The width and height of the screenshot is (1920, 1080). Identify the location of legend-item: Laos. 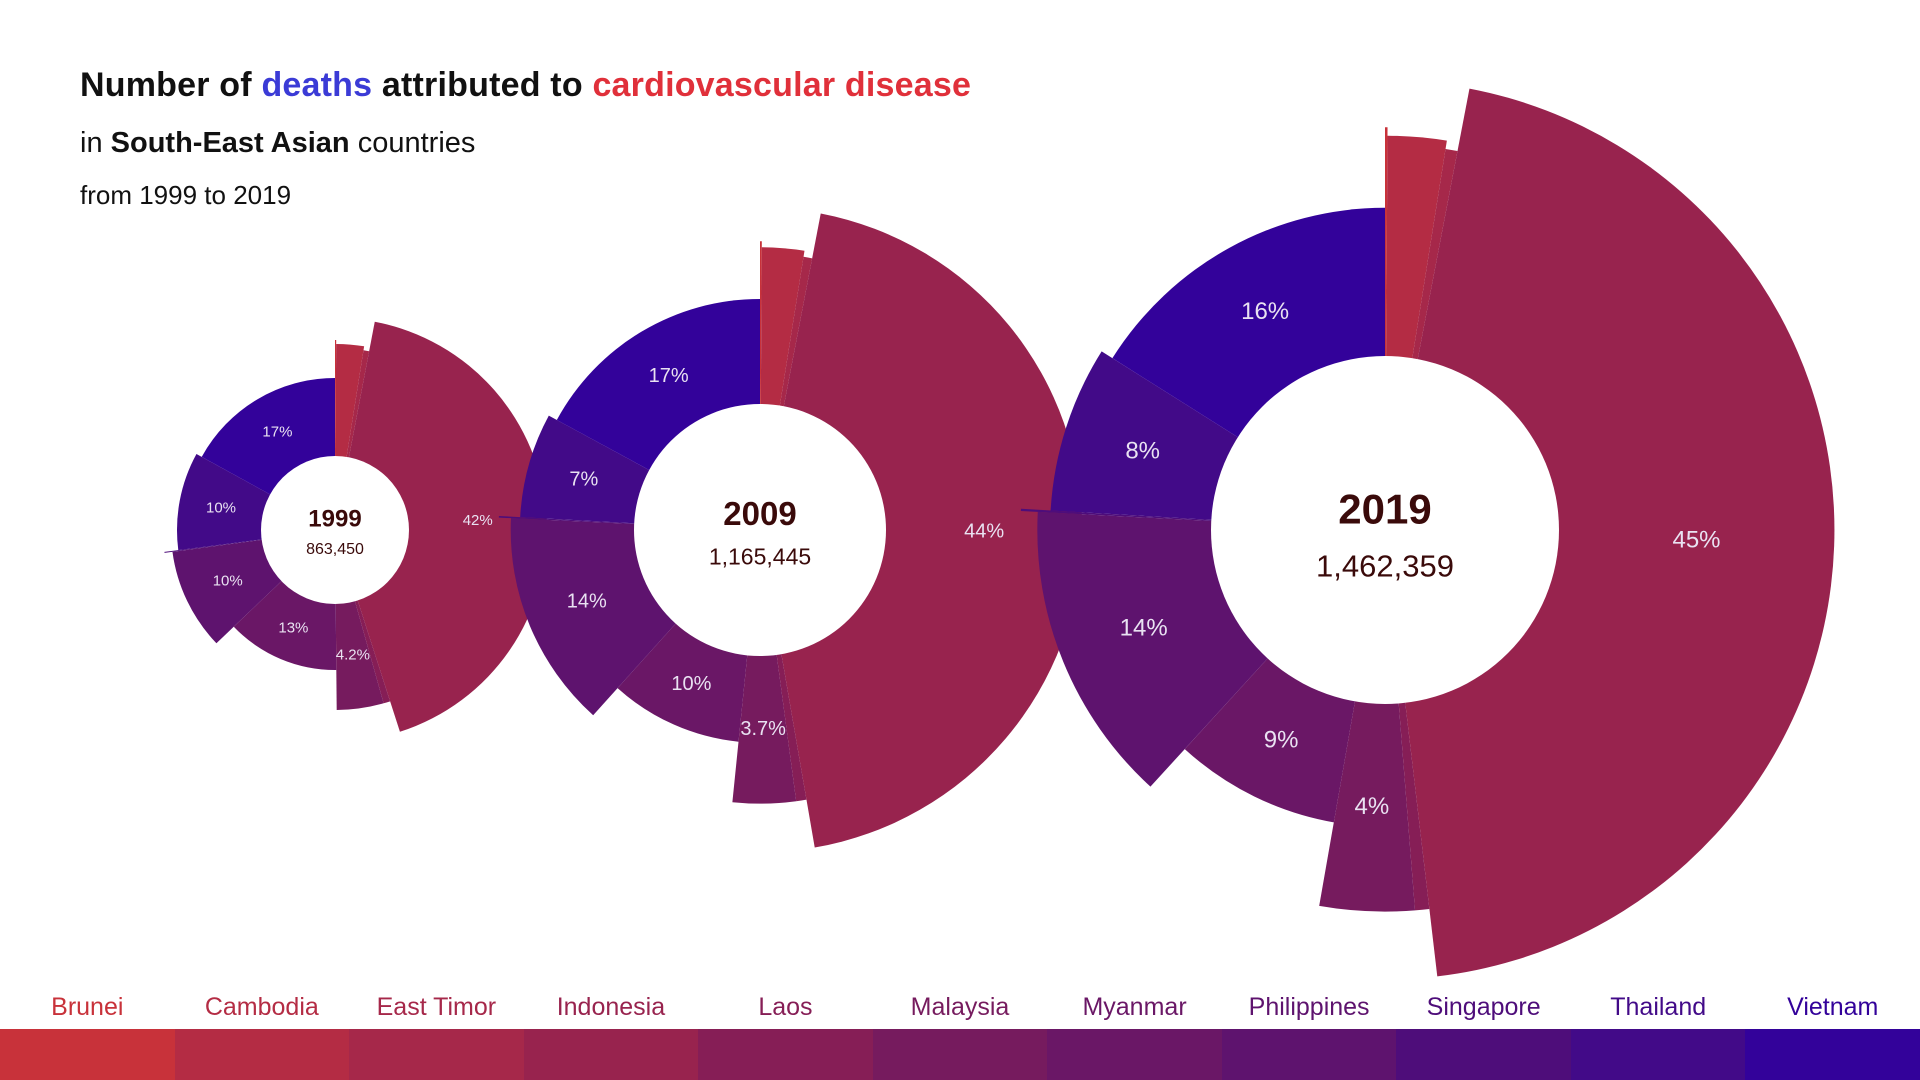
(785, 1032).